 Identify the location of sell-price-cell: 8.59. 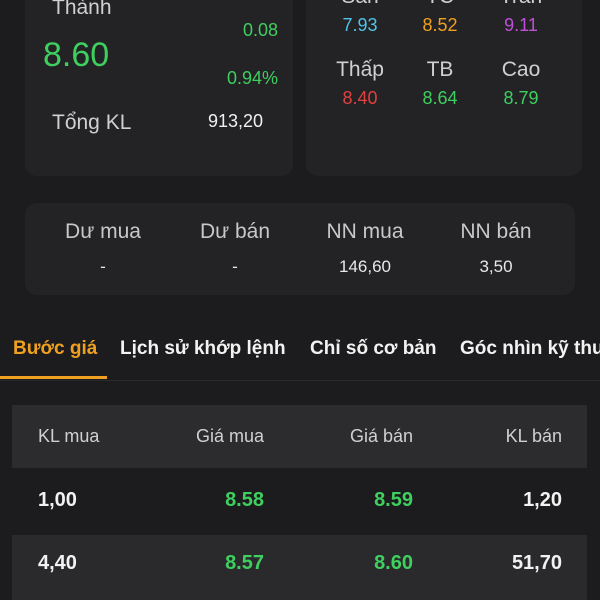
(393, 500).